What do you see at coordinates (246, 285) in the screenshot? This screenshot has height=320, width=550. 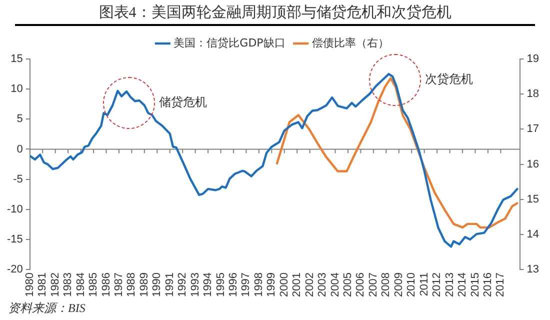 I see `x-tick-label: 1997` at bounding box center [246, 285].